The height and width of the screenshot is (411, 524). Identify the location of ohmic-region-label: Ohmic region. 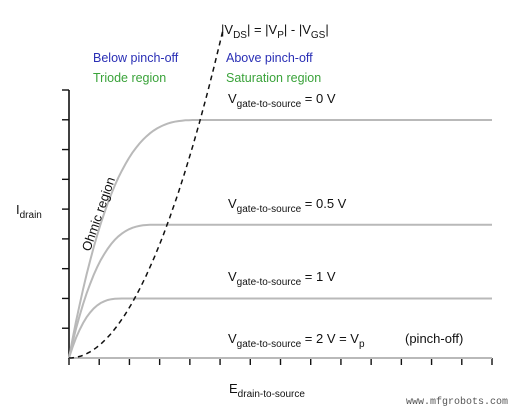
(98, 214).